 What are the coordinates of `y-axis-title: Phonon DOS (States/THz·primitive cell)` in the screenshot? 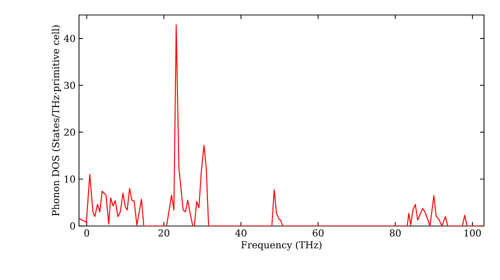 It's located at (57, 120).